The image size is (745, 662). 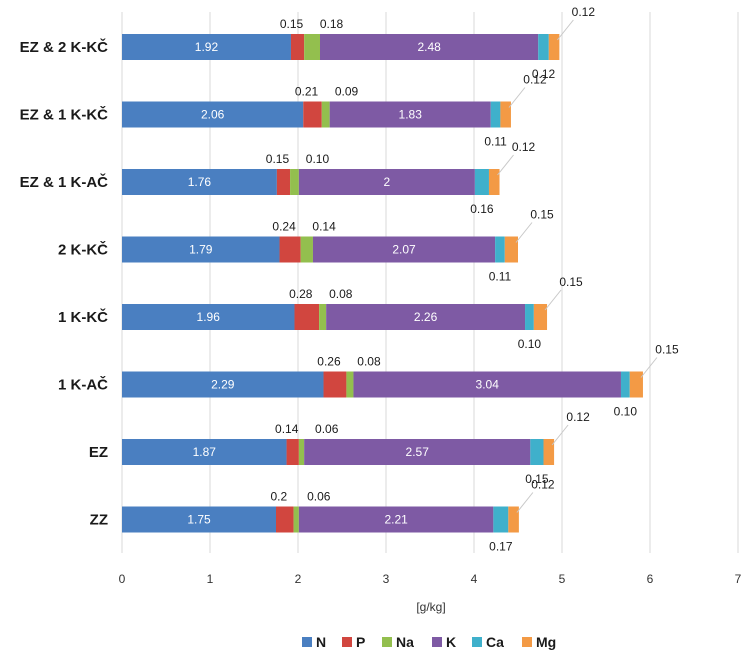 What do you see at coordinates (738, 579) in the screenshot?
I see `x-tick-label: 7` at bounding box center [738, 579].